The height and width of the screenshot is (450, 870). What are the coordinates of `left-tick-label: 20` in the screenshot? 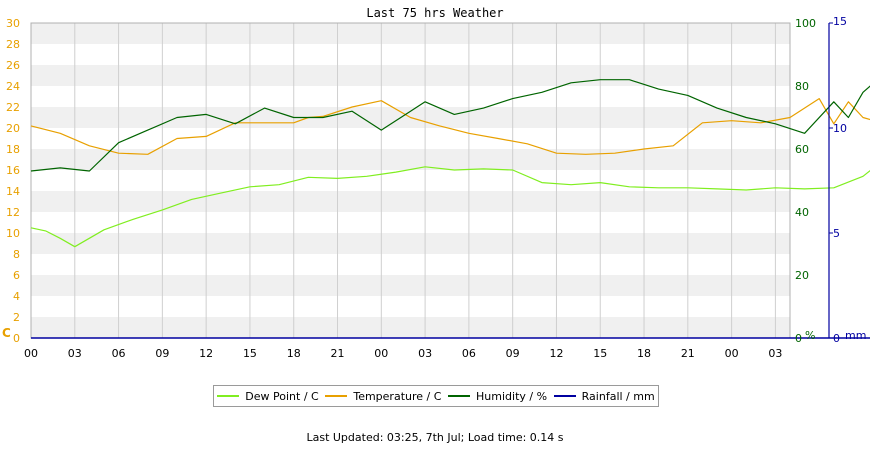 It's located at (13, 128).